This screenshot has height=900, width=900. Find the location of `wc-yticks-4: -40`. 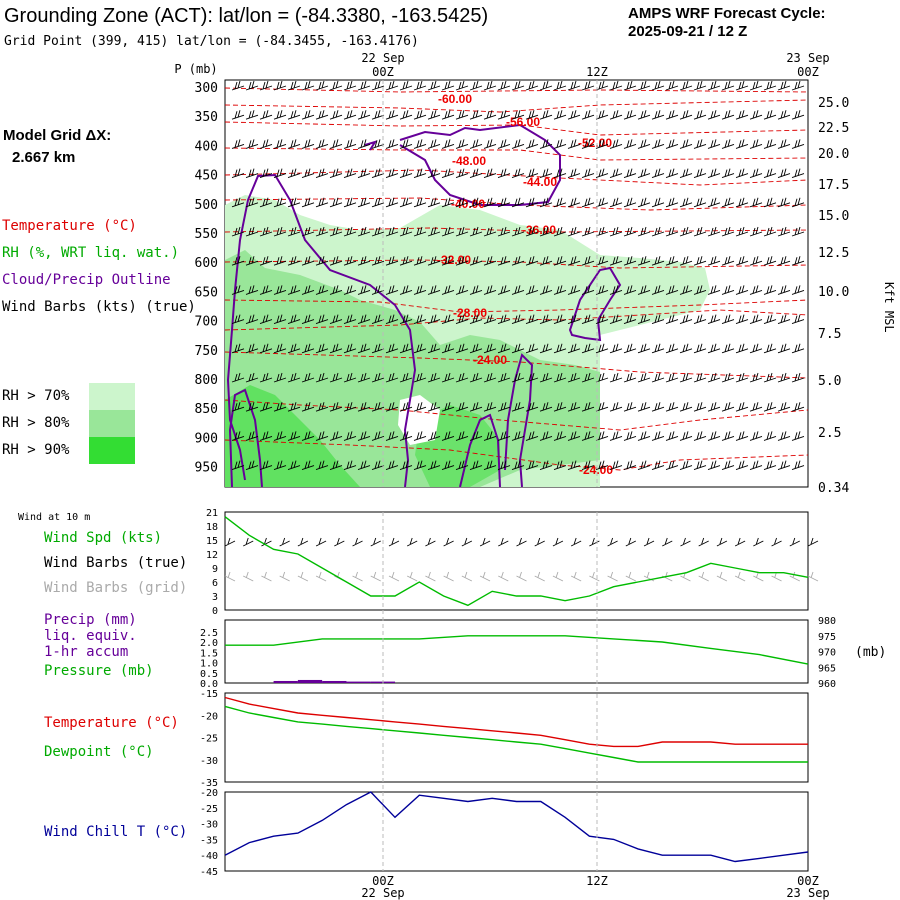

wc-yticks-4: -40 is located at coordinates (209, 856).